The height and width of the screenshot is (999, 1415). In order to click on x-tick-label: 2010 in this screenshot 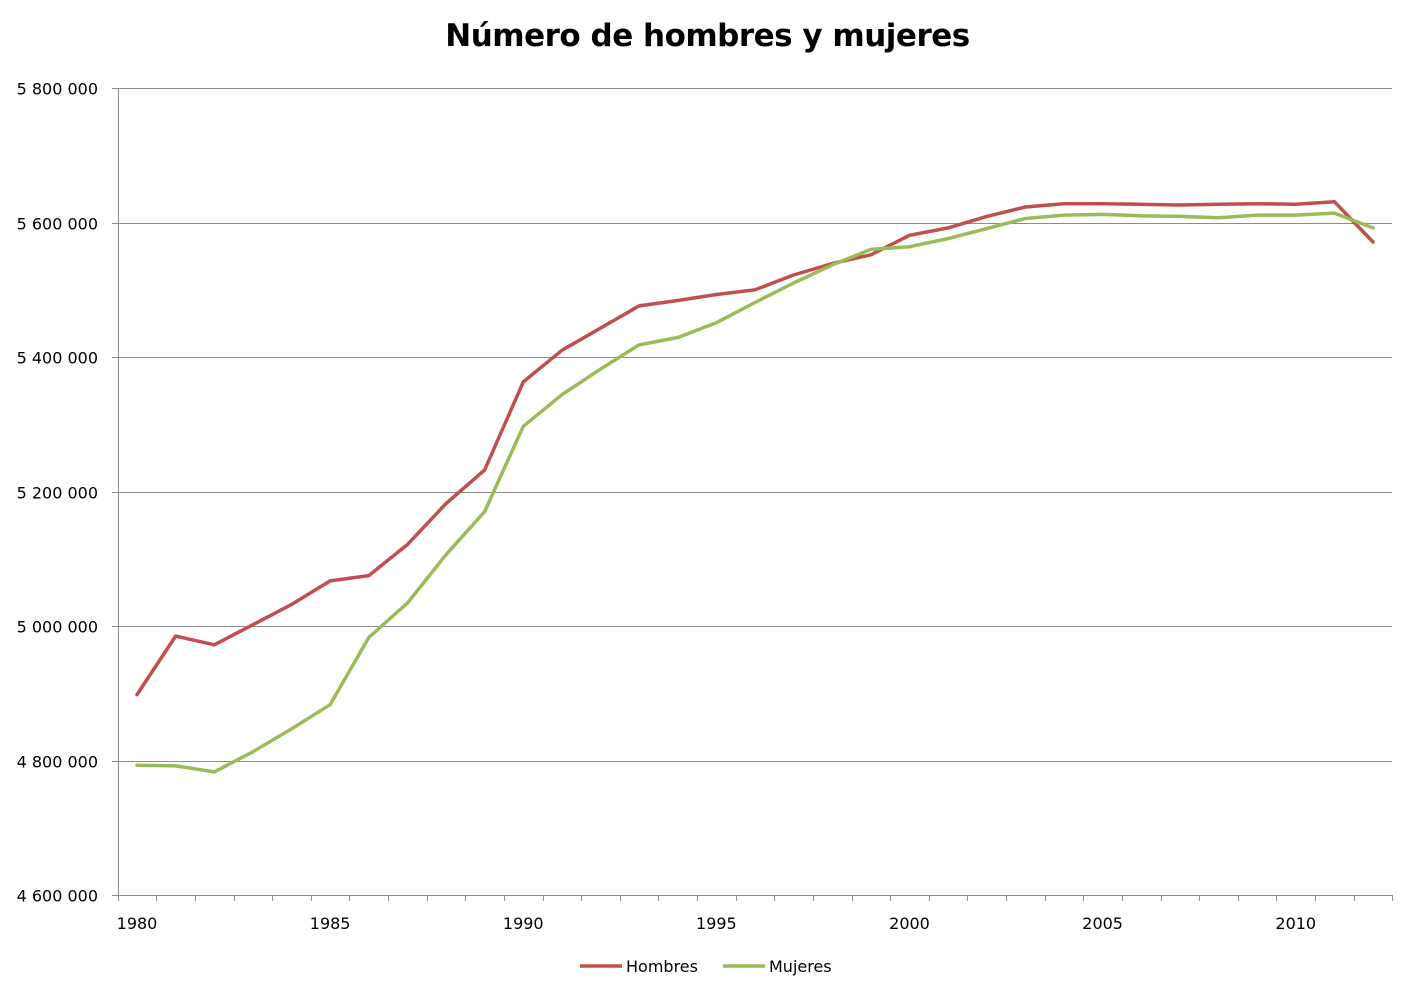, I will do `click(1295, 923)`.